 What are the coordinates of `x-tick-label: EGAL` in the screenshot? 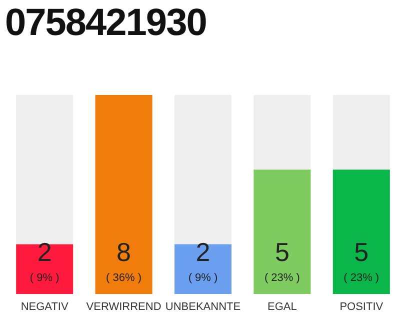 It's located at (282, 306).